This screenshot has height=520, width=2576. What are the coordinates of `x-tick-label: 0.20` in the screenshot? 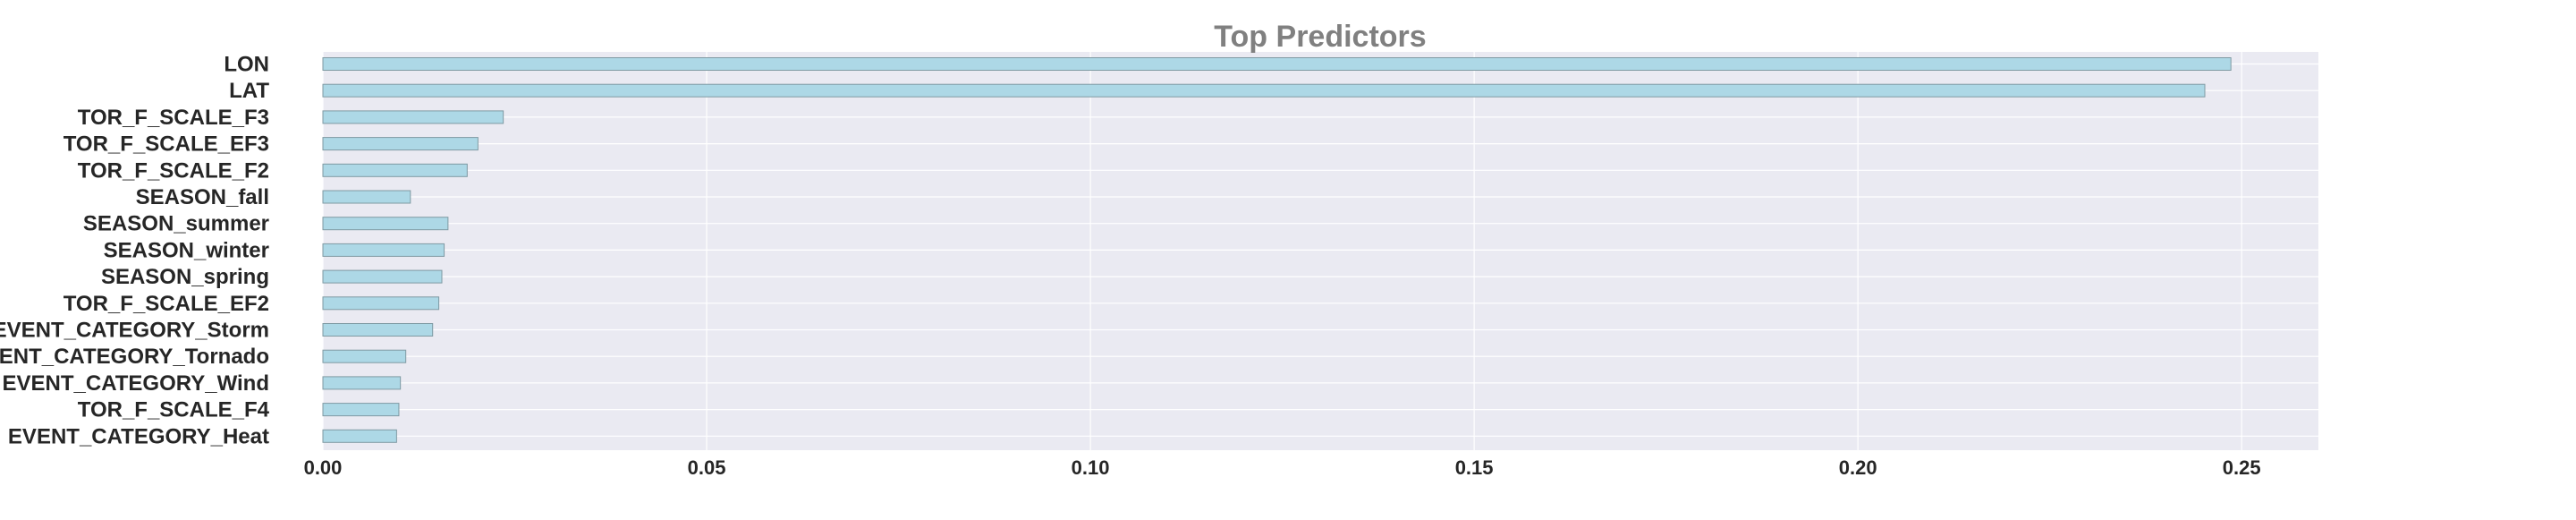 It's located at (1858, 468).